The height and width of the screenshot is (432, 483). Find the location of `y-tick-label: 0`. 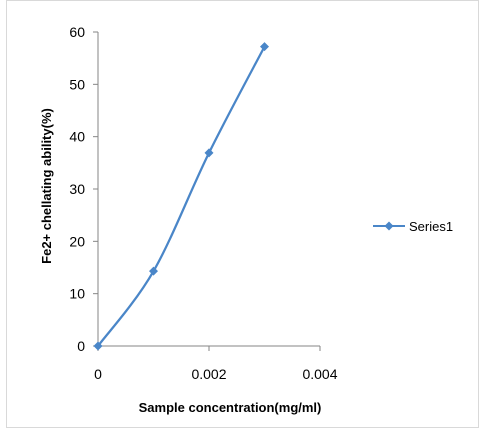

y-tick-label: 0 is located at coordinates (81, 346).